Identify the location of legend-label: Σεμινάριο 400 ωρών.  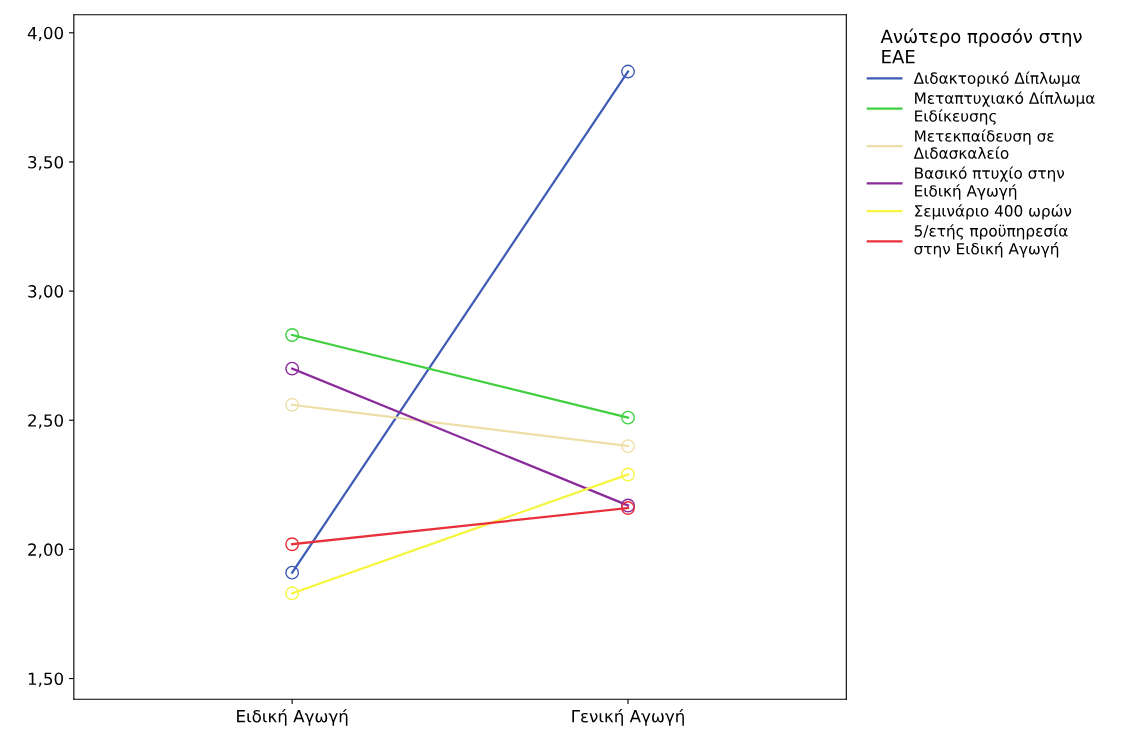
(993, 212).